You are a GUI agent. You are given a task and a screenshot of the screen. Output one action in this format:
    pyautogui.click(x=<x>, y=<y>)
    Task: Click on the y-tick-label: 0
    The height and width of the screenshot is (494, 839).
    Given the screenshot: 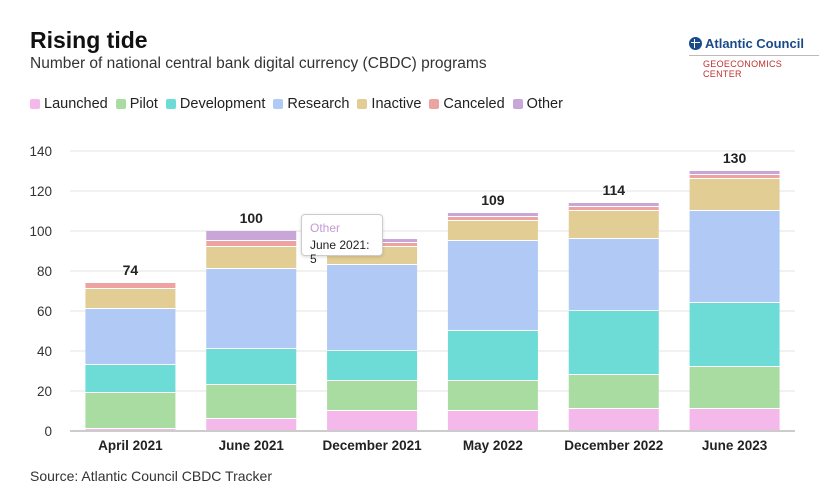 What is the action you would take?
    pyautogui.click(x=48, y=431)
    